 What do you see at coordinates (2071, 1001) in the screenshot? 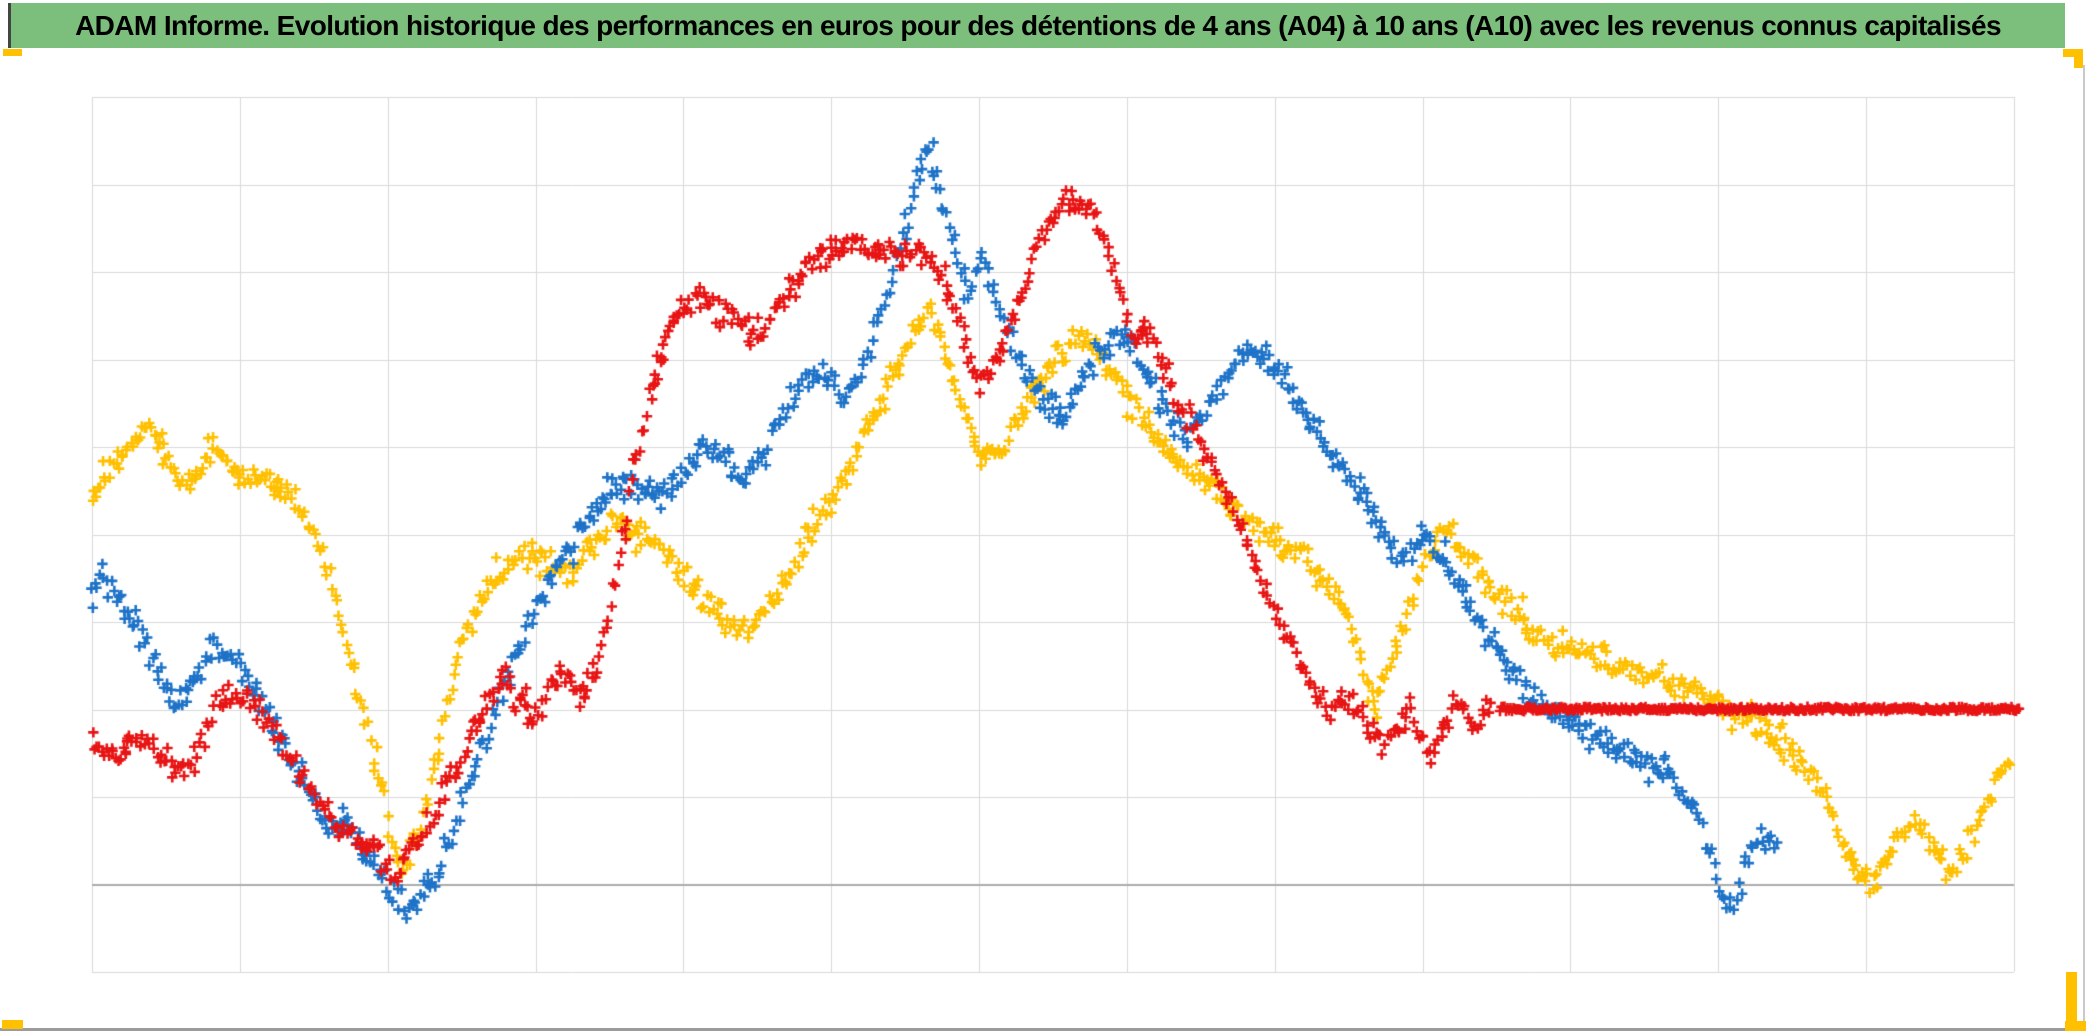
I see `gold-accent-bottom-right-vertical` at bounding box center [2071, 1001].